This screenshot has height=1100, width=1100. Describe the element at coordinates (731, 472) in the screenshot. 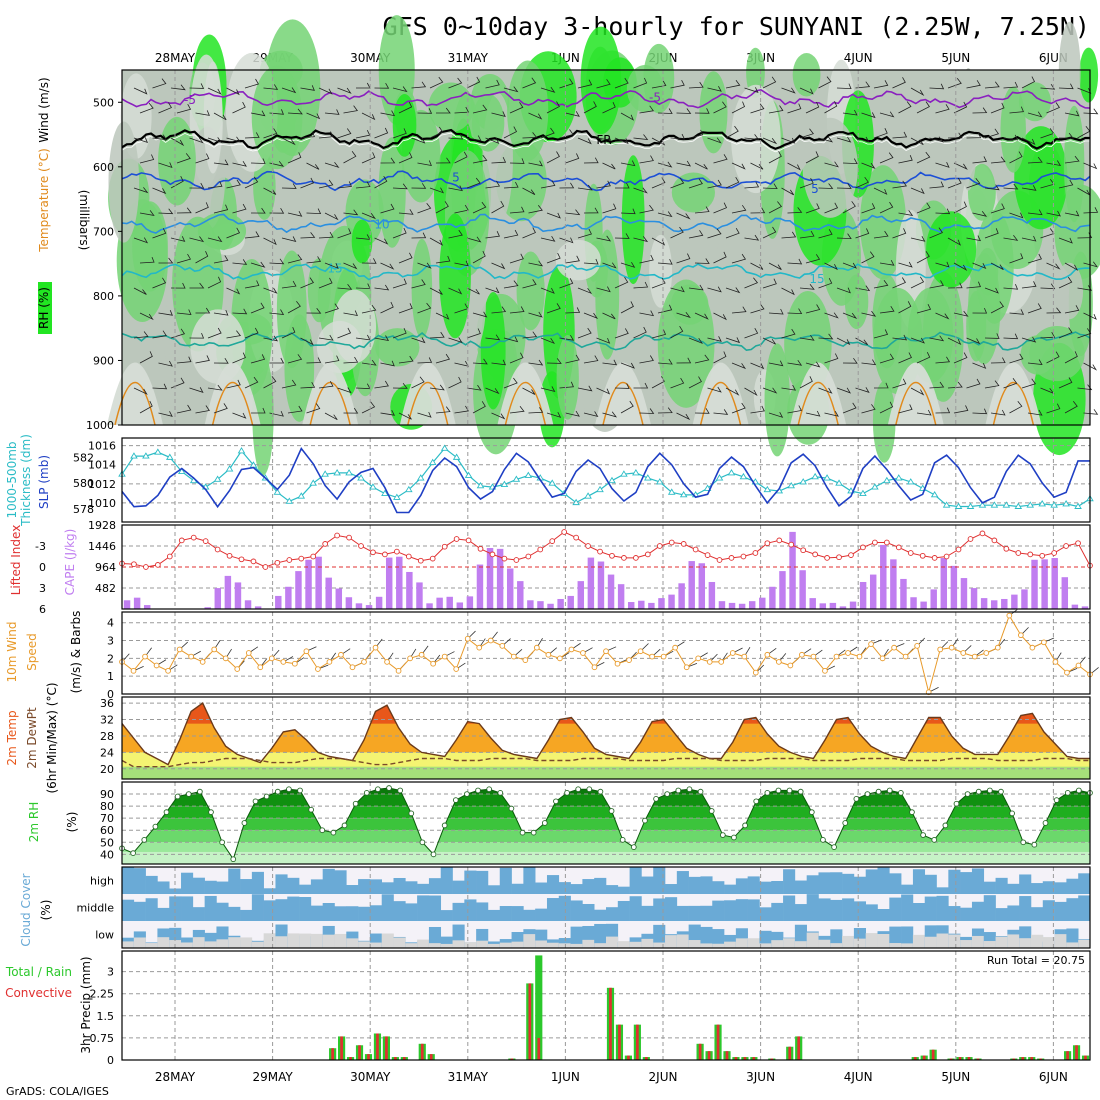

I see `thickness-point` at that location.